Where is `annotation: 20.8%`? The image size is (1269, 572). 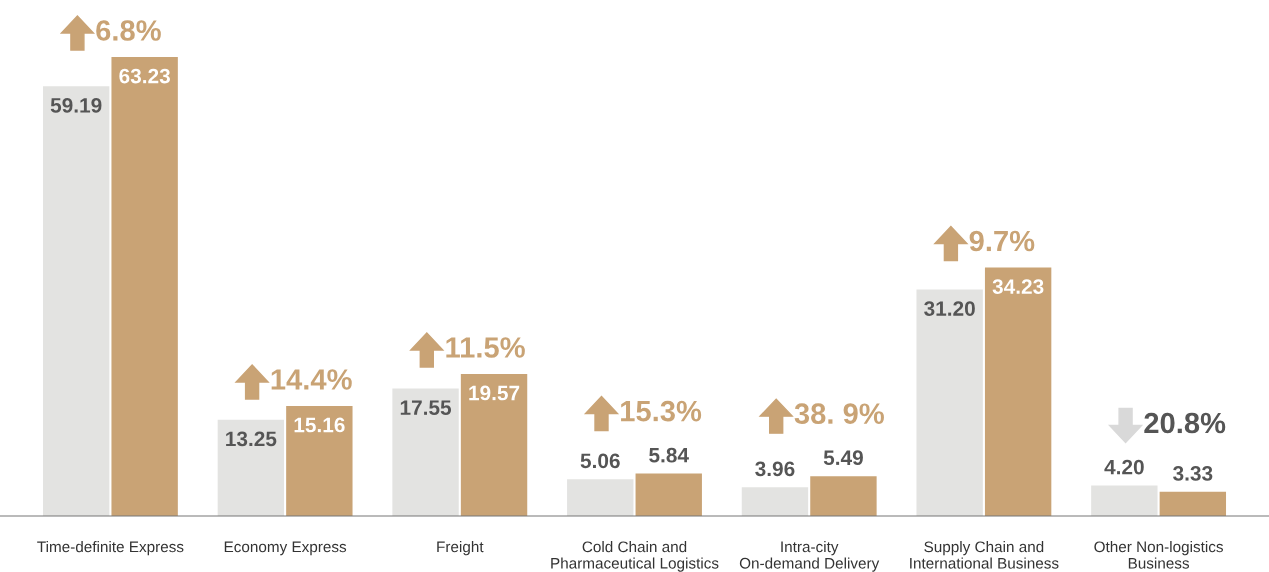
annotation: 20.8% is located at coordinates (1185, 423).